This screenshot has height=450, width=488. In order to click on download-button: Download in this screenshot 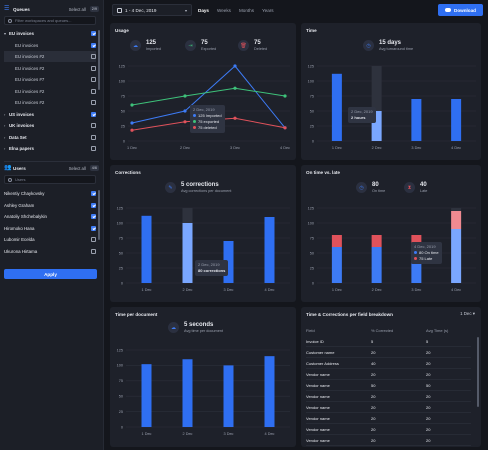, I will do `click(460, 10)`.